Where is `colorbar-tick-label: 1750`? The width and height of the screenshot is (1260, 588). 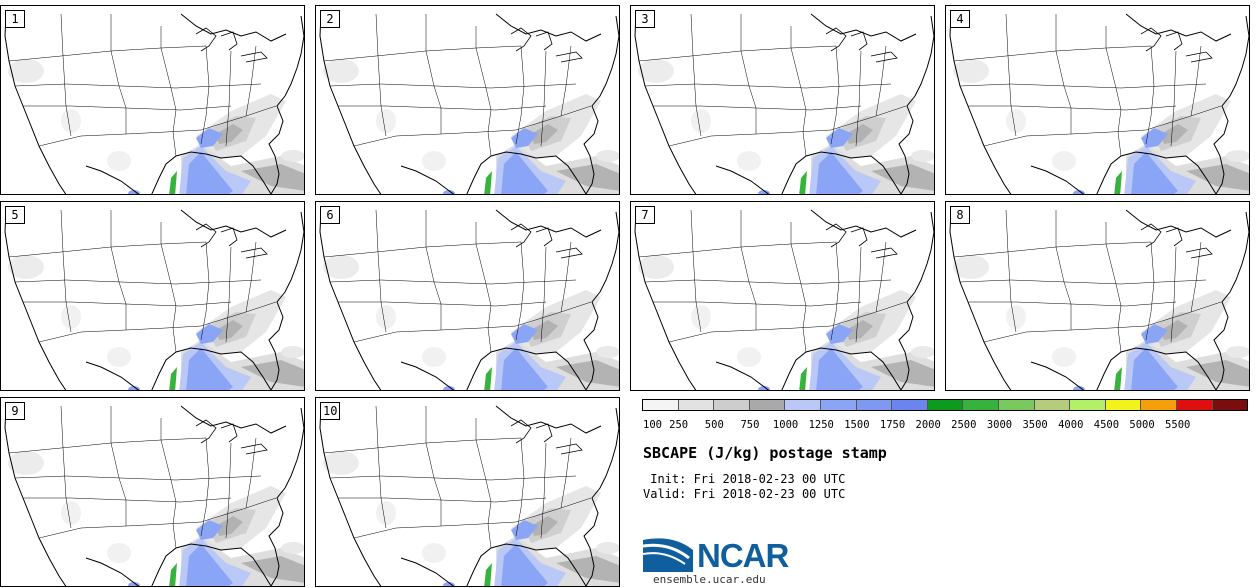 colorbar-tick-label: 1750 is located at coordinates (892, 425).